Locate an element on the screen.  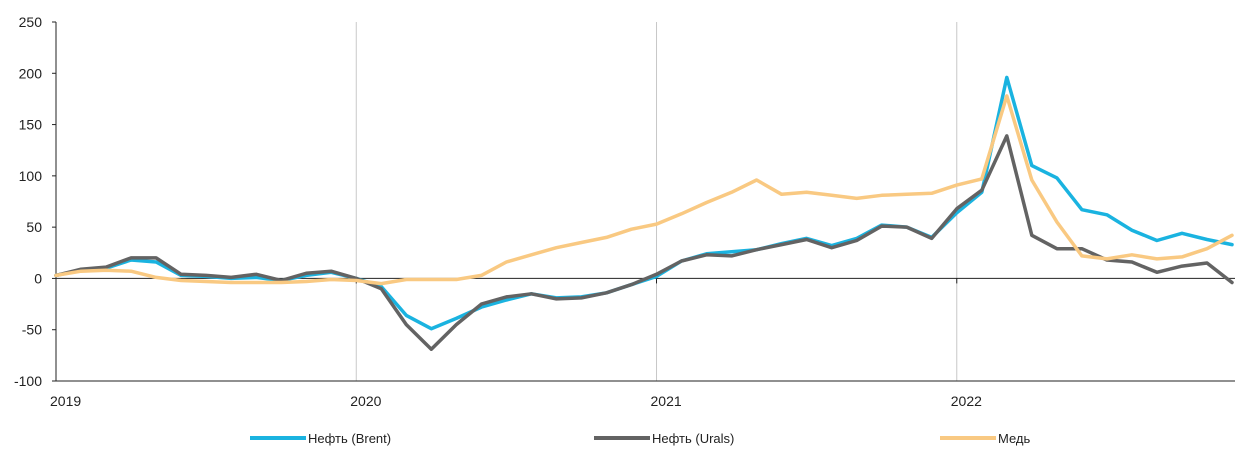
y-tick-label: 0 is located at coordinates (38, 278).